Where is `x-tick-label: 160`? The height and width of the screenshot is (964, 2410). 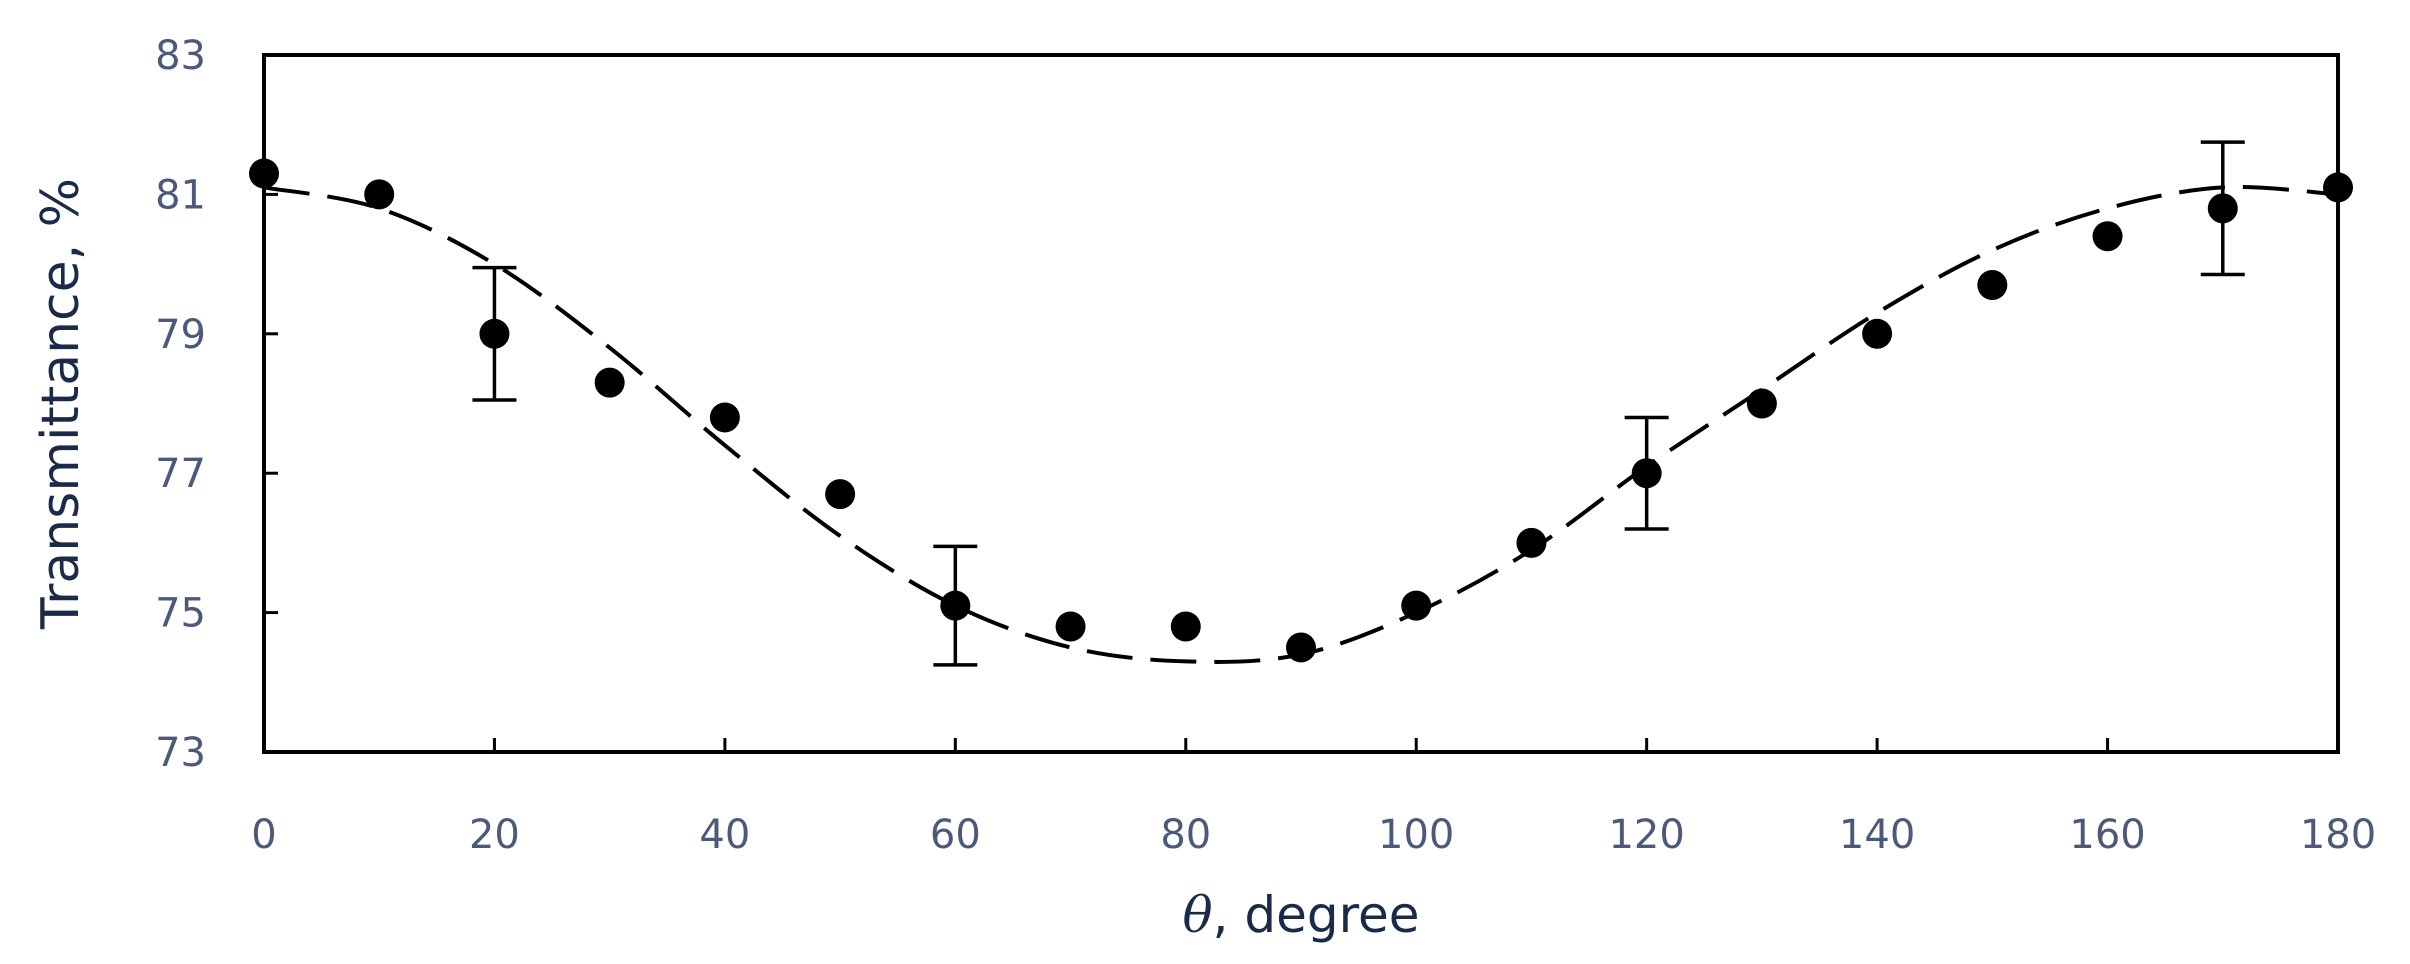 x-tick-label: 160 is located at coordinates (2107, 835).